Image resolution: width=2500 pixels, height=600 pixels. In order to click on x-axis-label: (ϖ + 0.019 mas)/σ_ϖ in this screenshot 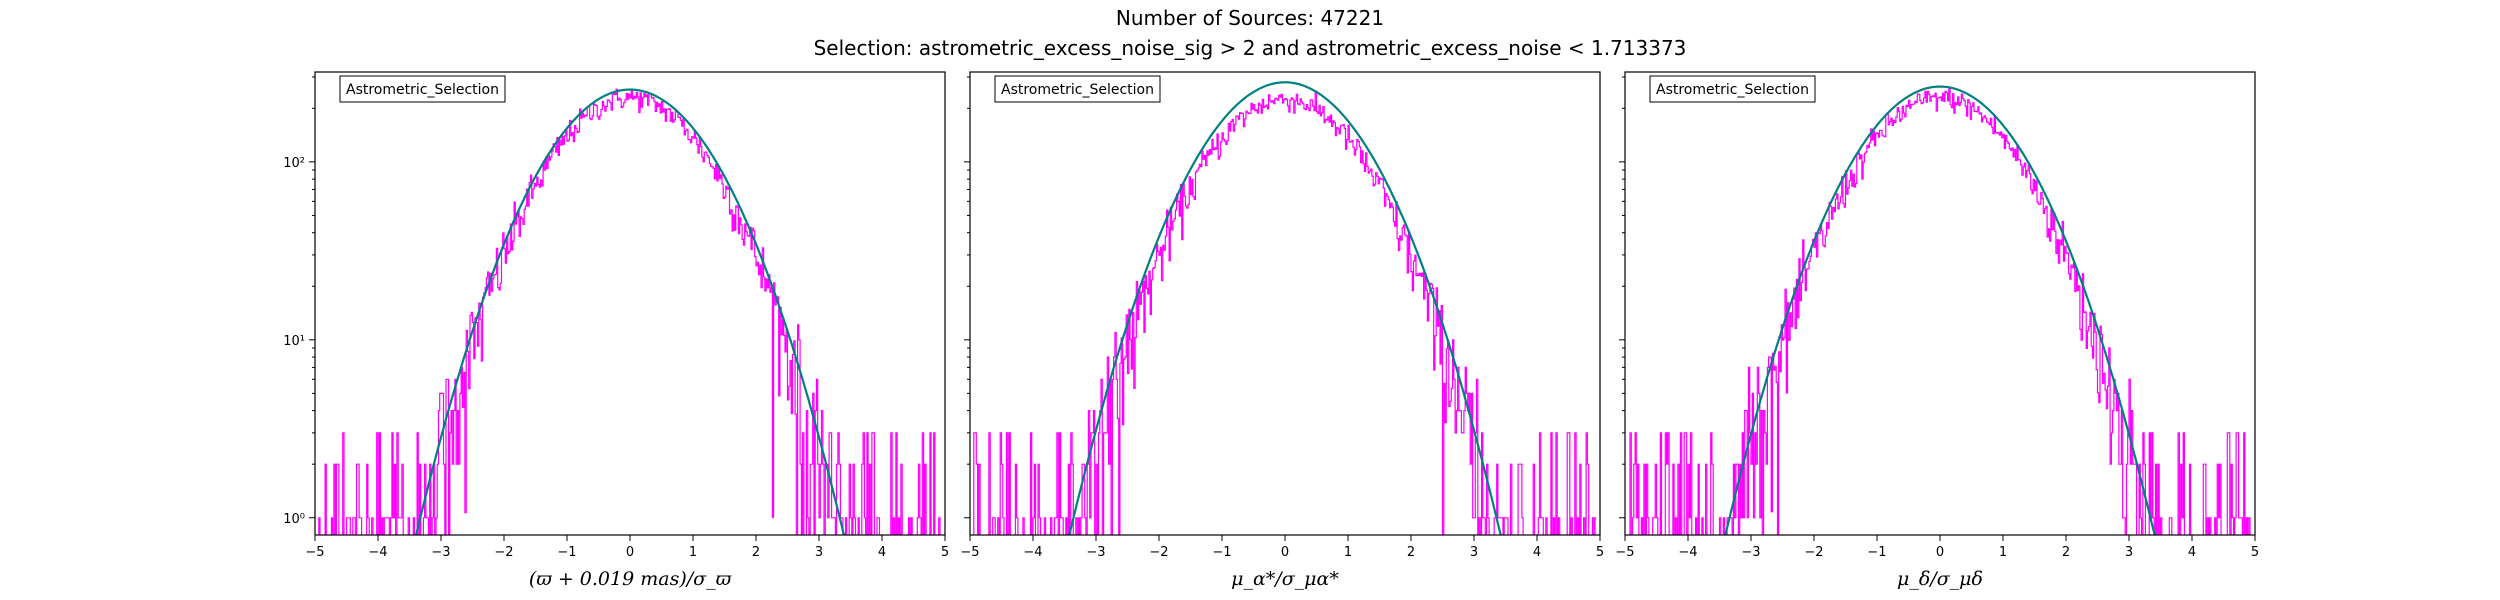, I will do `click(630, 579)`.